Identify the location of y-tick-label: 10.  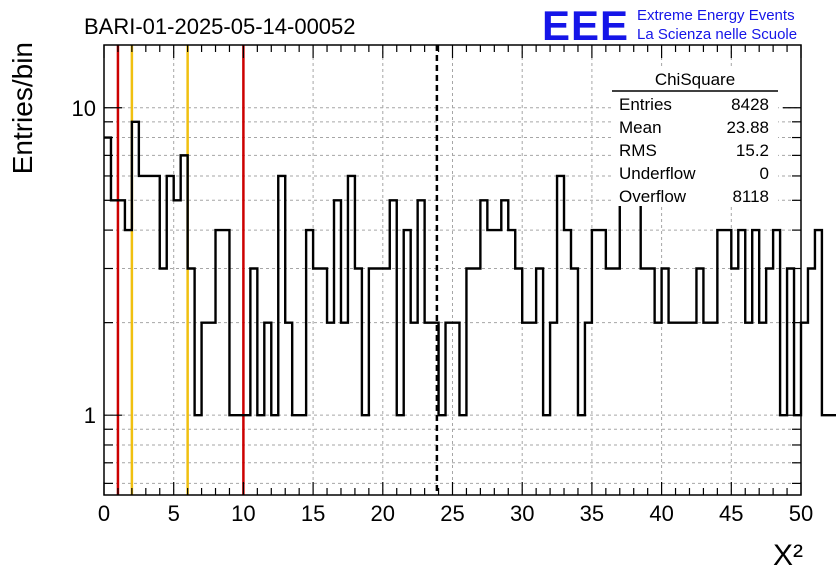
(84, 108).